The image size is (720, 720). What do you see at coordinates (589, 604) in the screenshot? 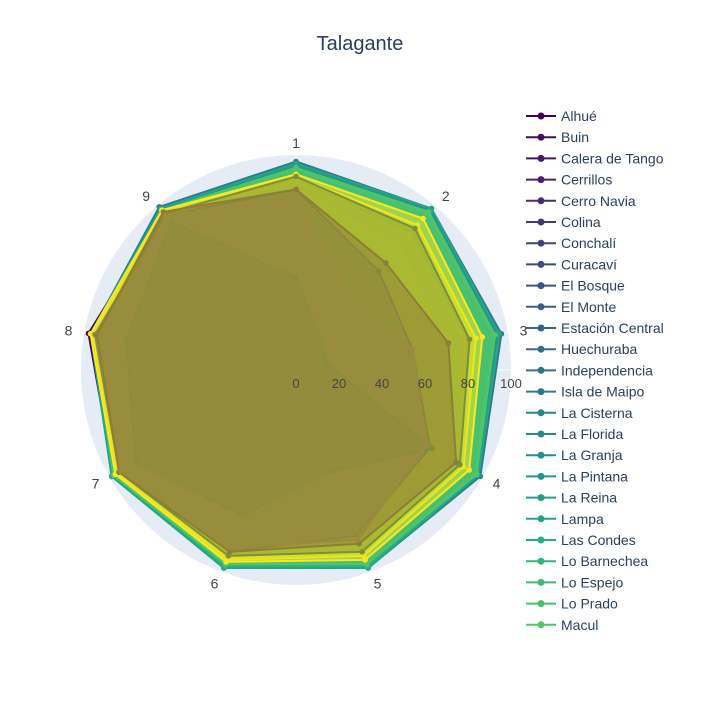
I see `legend-label: Lo Prado` at bounding box center [589, 604].